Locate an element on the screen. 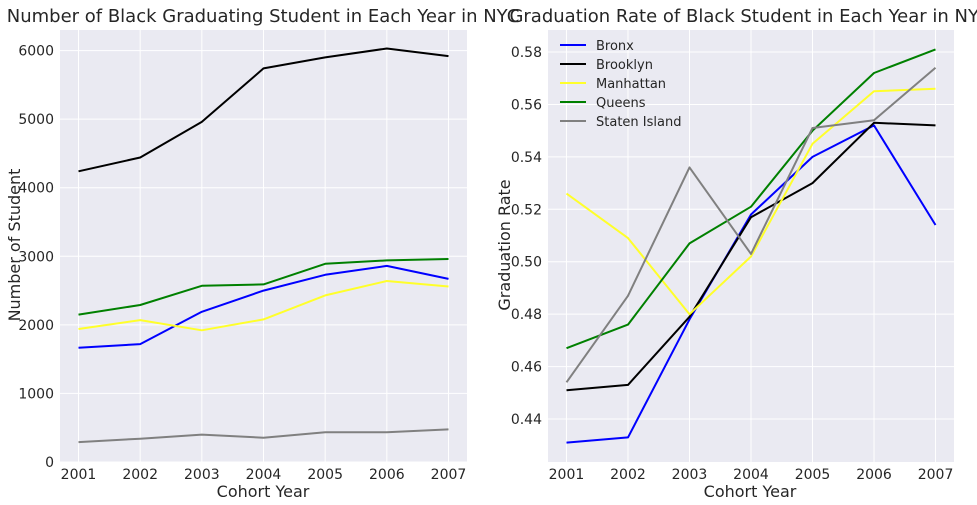 The image size is (977, 505). y-tick-label: 0.54 is located at coordinates (526, 158).